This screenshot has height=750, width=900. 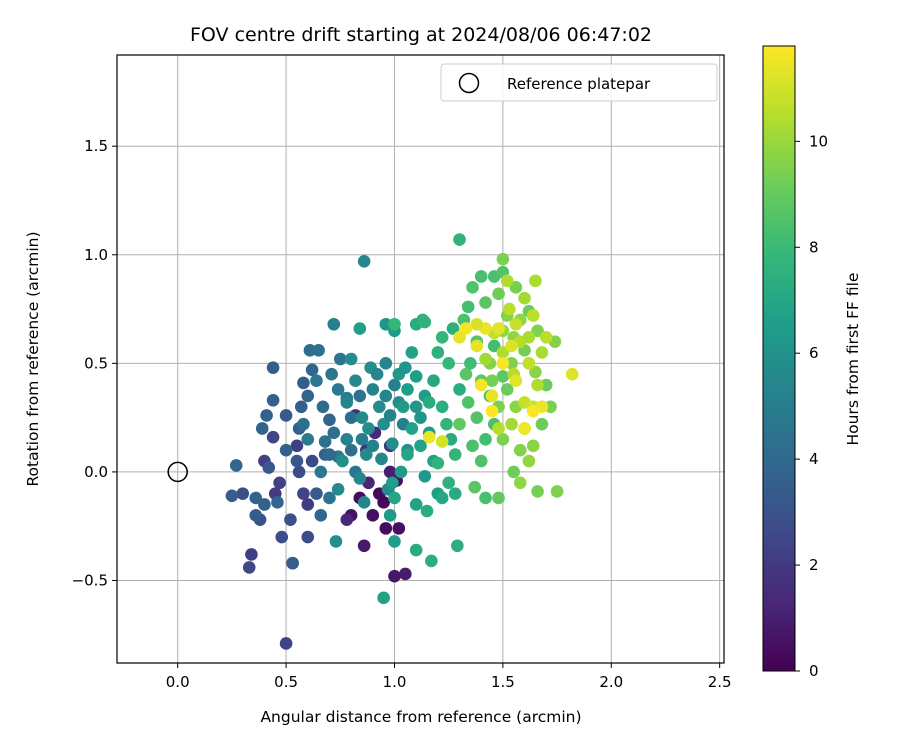 What do you see at coordinates (94, 363) in the screenshot?
I see `y-axis-ticks: −0.5 0.0 0.5 1.0 1.5` at bounding box center [94, 363].